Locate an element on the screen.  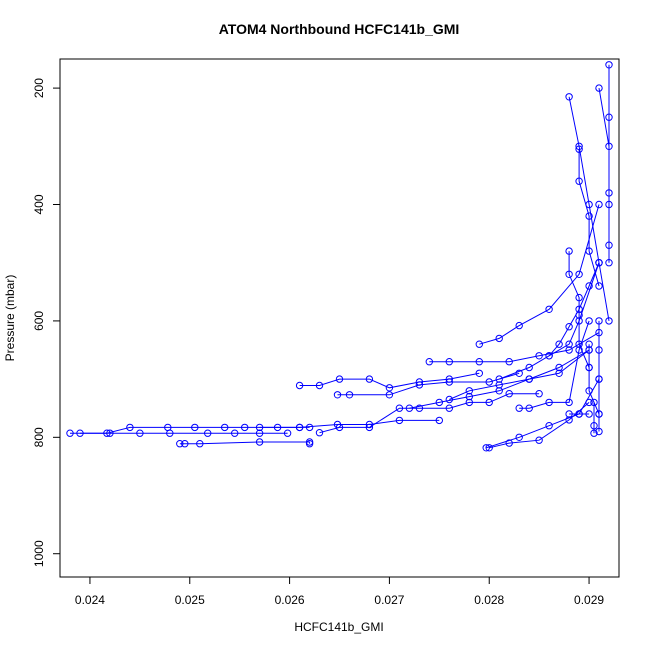
x-axis-label: HCFC141b_GMI is located at coordinates (338, 627).